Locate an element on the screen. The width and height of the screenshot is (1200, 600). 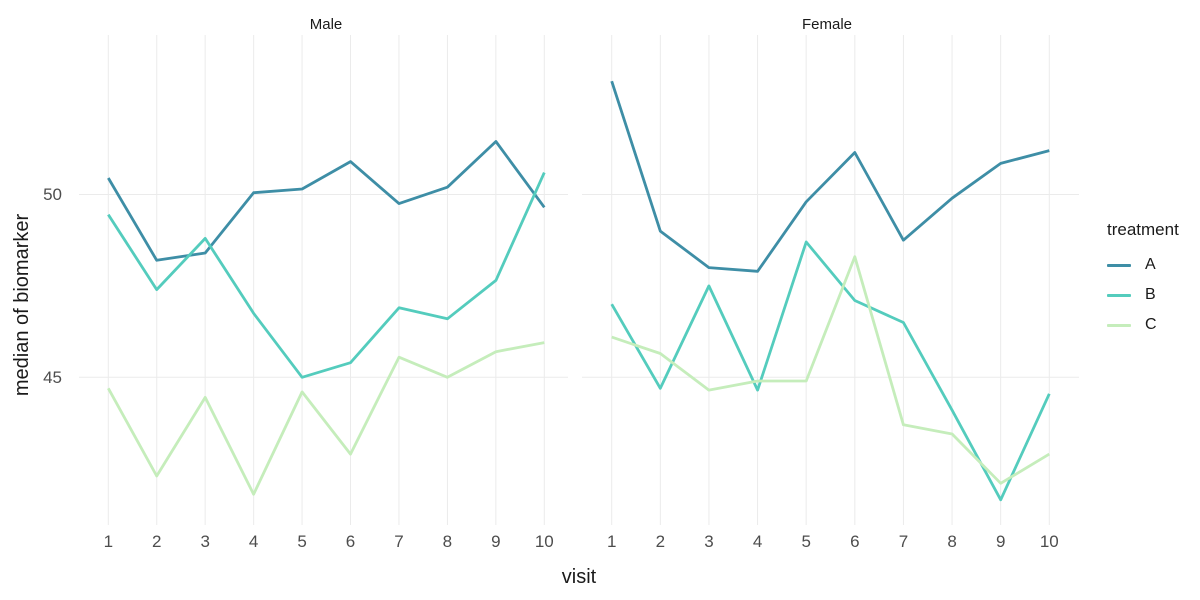
series-line-b is located at coordinates (326, 275).